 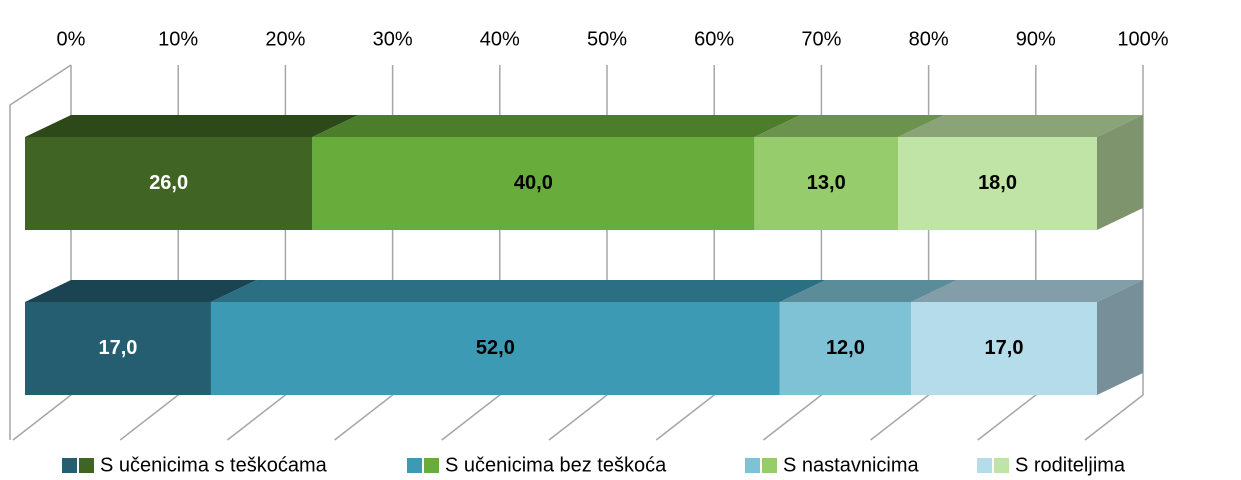 What do you see at coordinates (1070, 465) in the screenshot?
I see `legend-label: S roditeljima` at bounding box center [1070, 465].